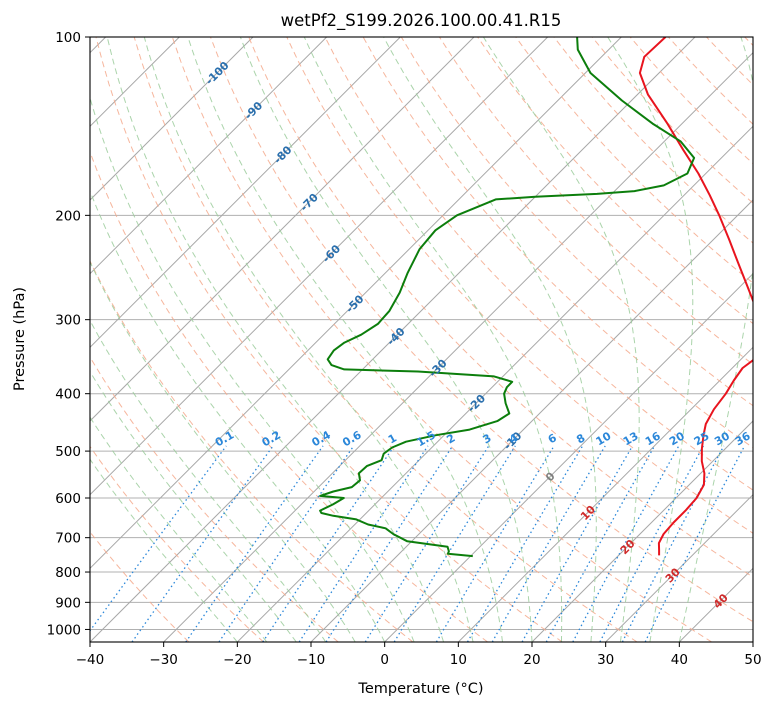 This screenshot has height=708, width=775. I want to click on x-tick-label: −20, so click(237, 660).